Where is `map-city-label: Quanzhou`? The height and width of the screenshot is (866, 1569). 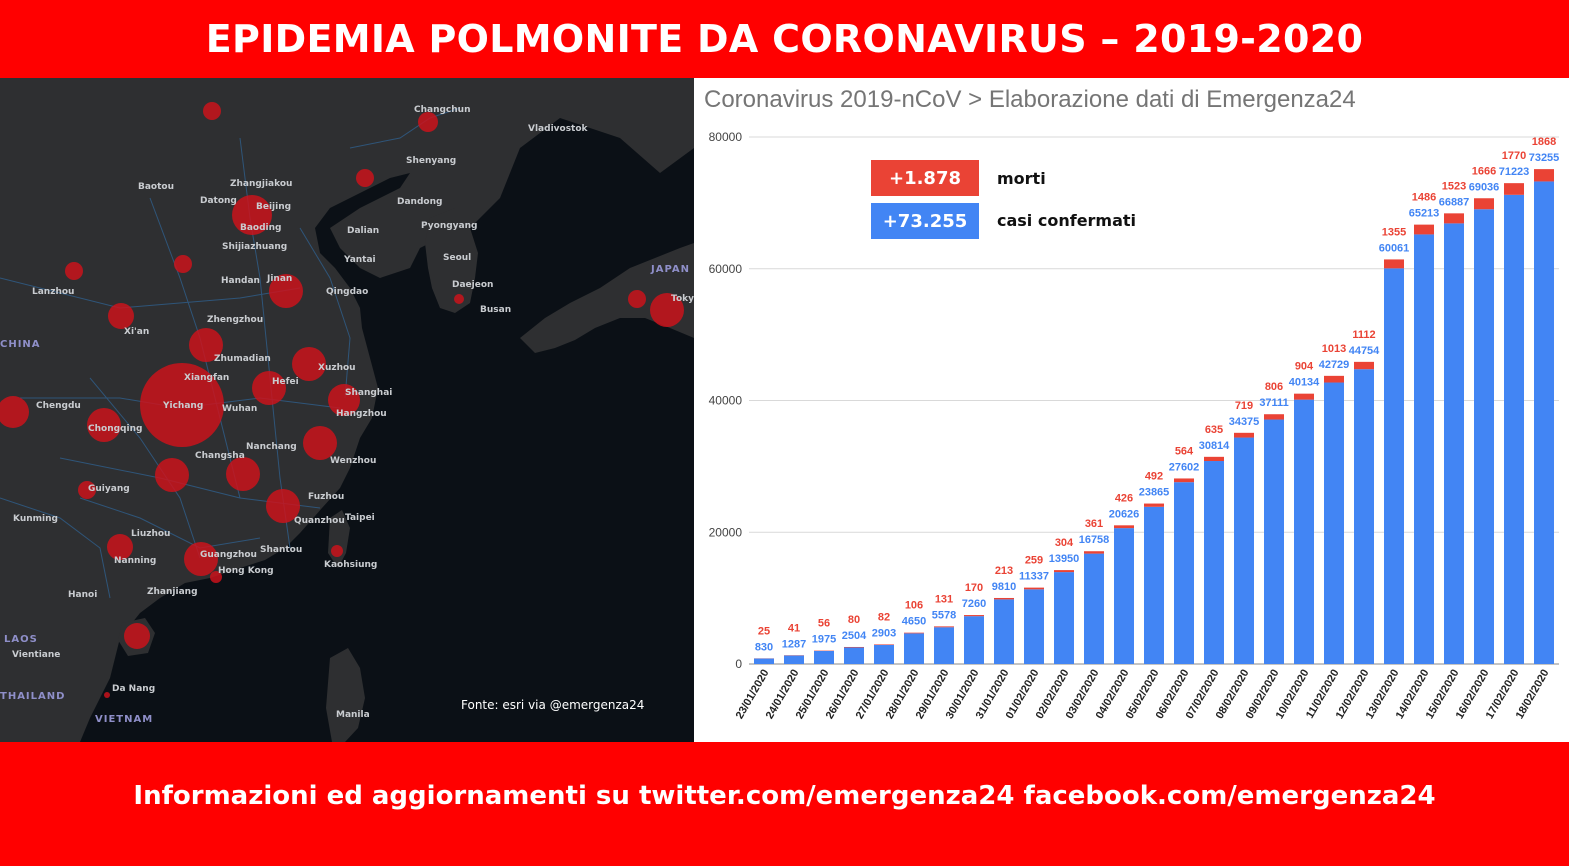
map-city-label: Quanzhou is located at coordinates (319, 521).